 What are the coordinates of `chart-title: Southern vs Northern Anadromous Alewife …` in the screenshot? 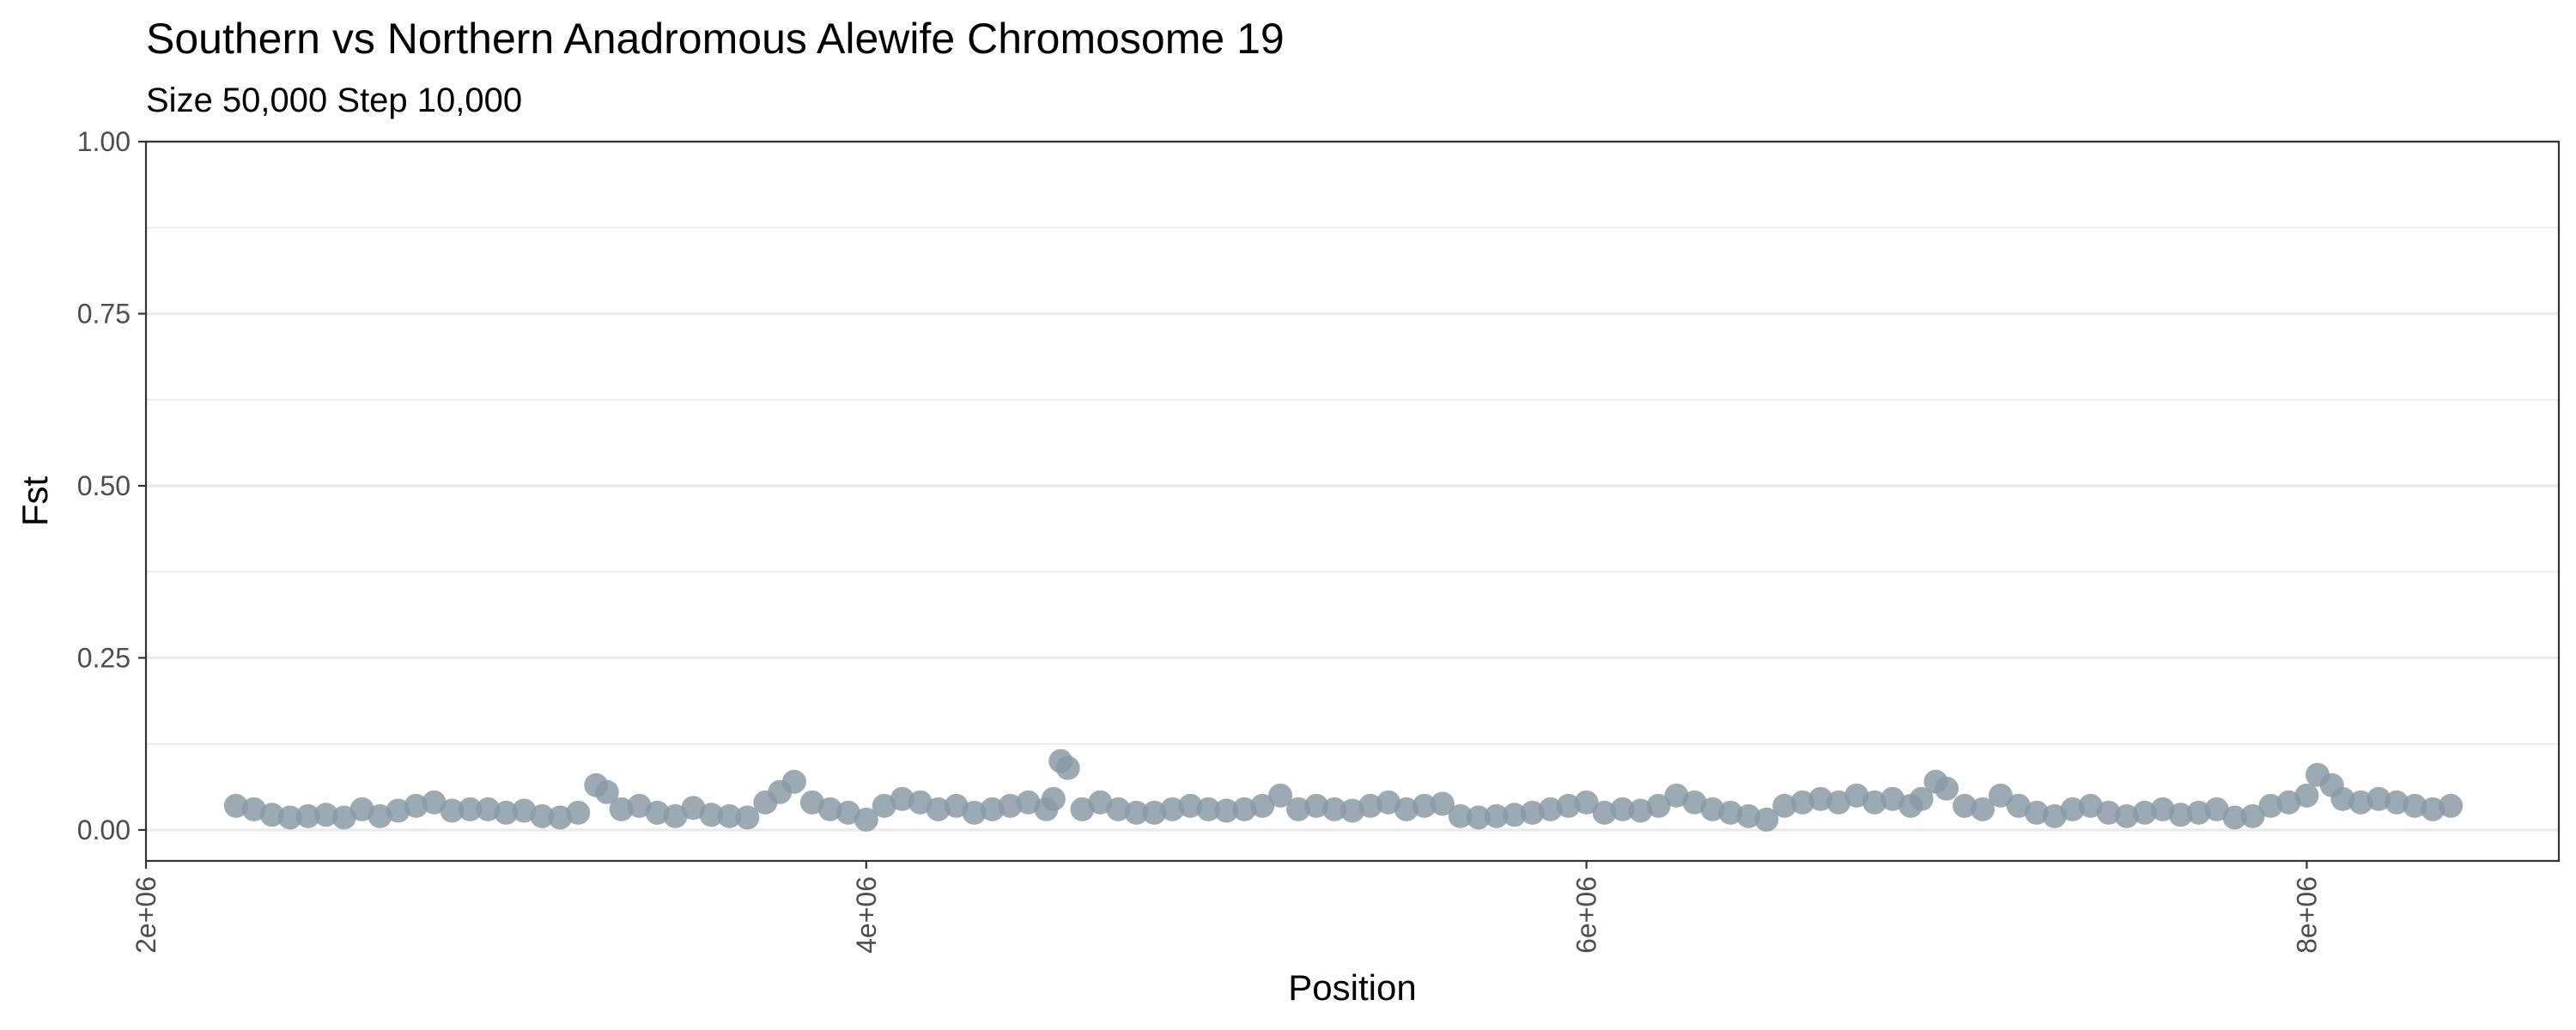 It's located at (715, 39).